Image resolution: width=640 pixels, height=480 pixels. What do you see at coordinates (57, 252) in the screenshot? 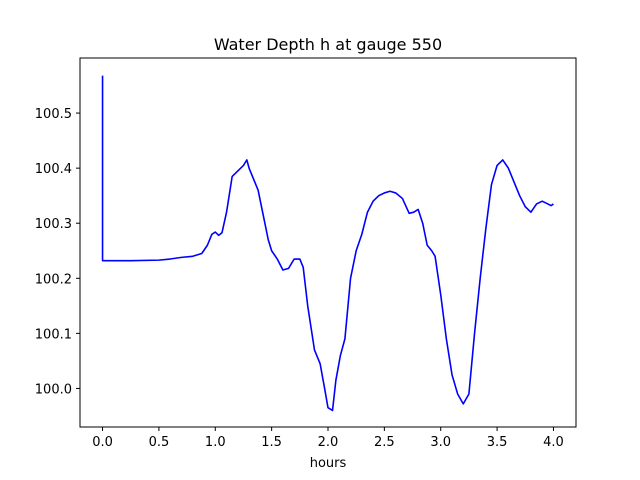
I see `y-axis: 100.0 100.1 100.2 100.3 100.4 100.5` at bounding box center [57, 252].